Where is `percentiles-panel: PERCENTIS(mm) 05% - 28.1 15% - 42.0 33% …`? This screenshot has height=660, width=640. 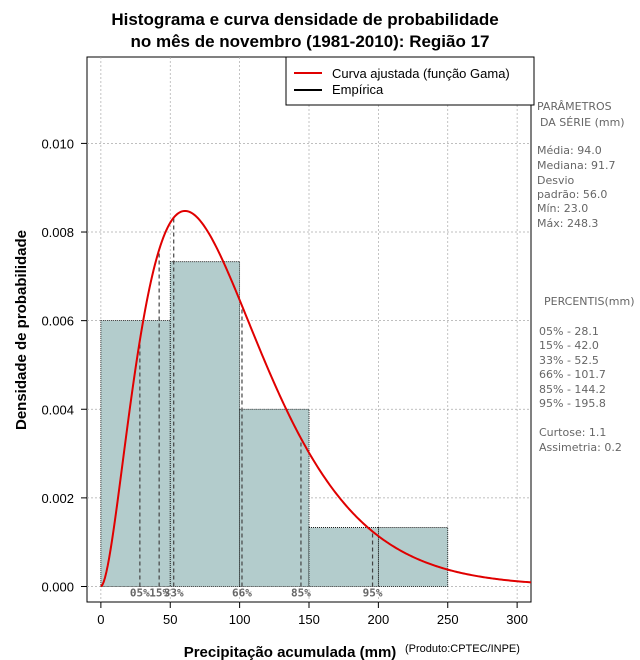 percentiles-panel: PERCENTIS(mm) 05% - 28.1 15% - 42.0 33% … is located at coordinates (587, 374).